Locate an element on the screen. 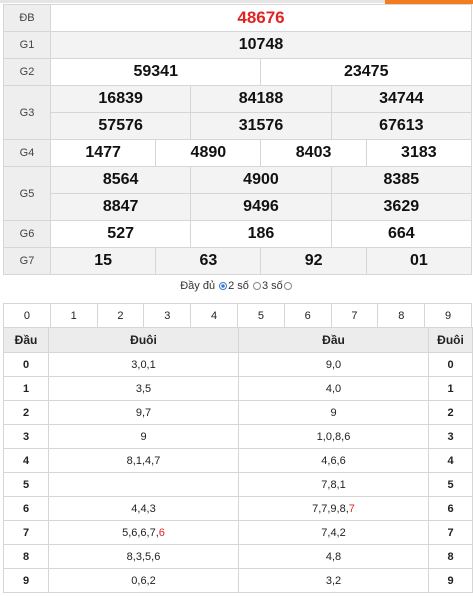  tails-cell: 3,0,1 is located at coordinates (143, 364).